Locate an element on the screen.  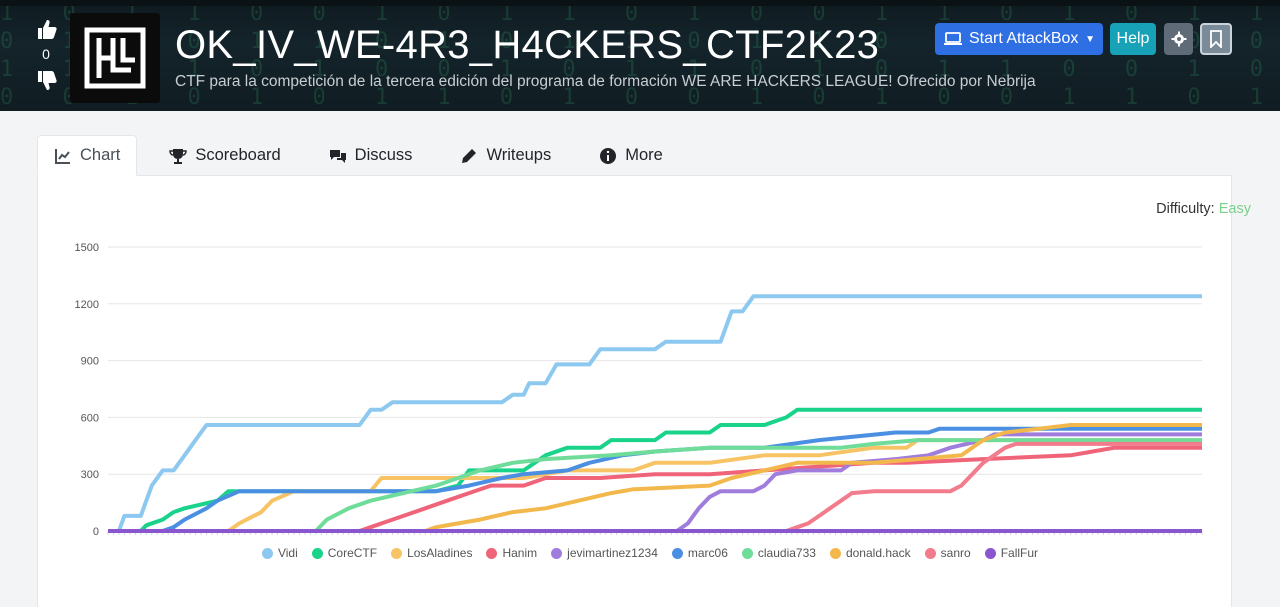
tab-more-label: More is located at coordinates (644, 155).